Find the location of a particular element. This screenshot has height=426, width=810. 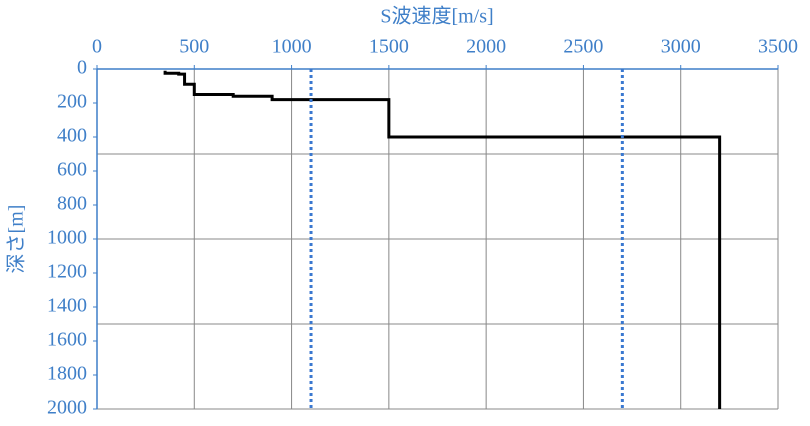

x-tick-label: 500 is located at coordinates (194, 47).